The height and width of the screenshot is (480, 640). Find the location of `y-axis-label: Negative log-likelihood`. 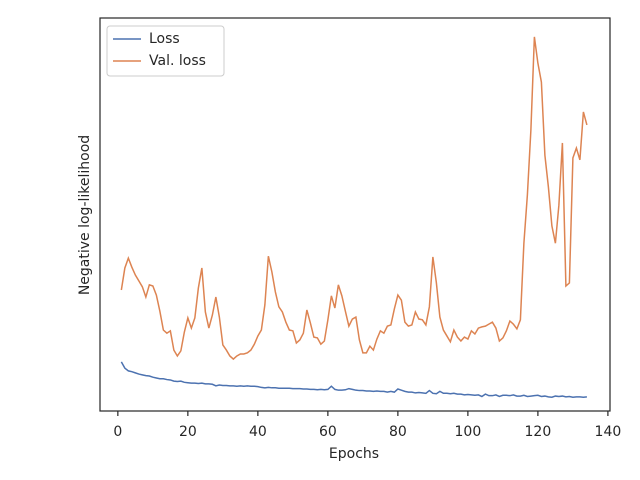

y-axis-label: Negative log-likelihood is located at coordinates (85, 215).